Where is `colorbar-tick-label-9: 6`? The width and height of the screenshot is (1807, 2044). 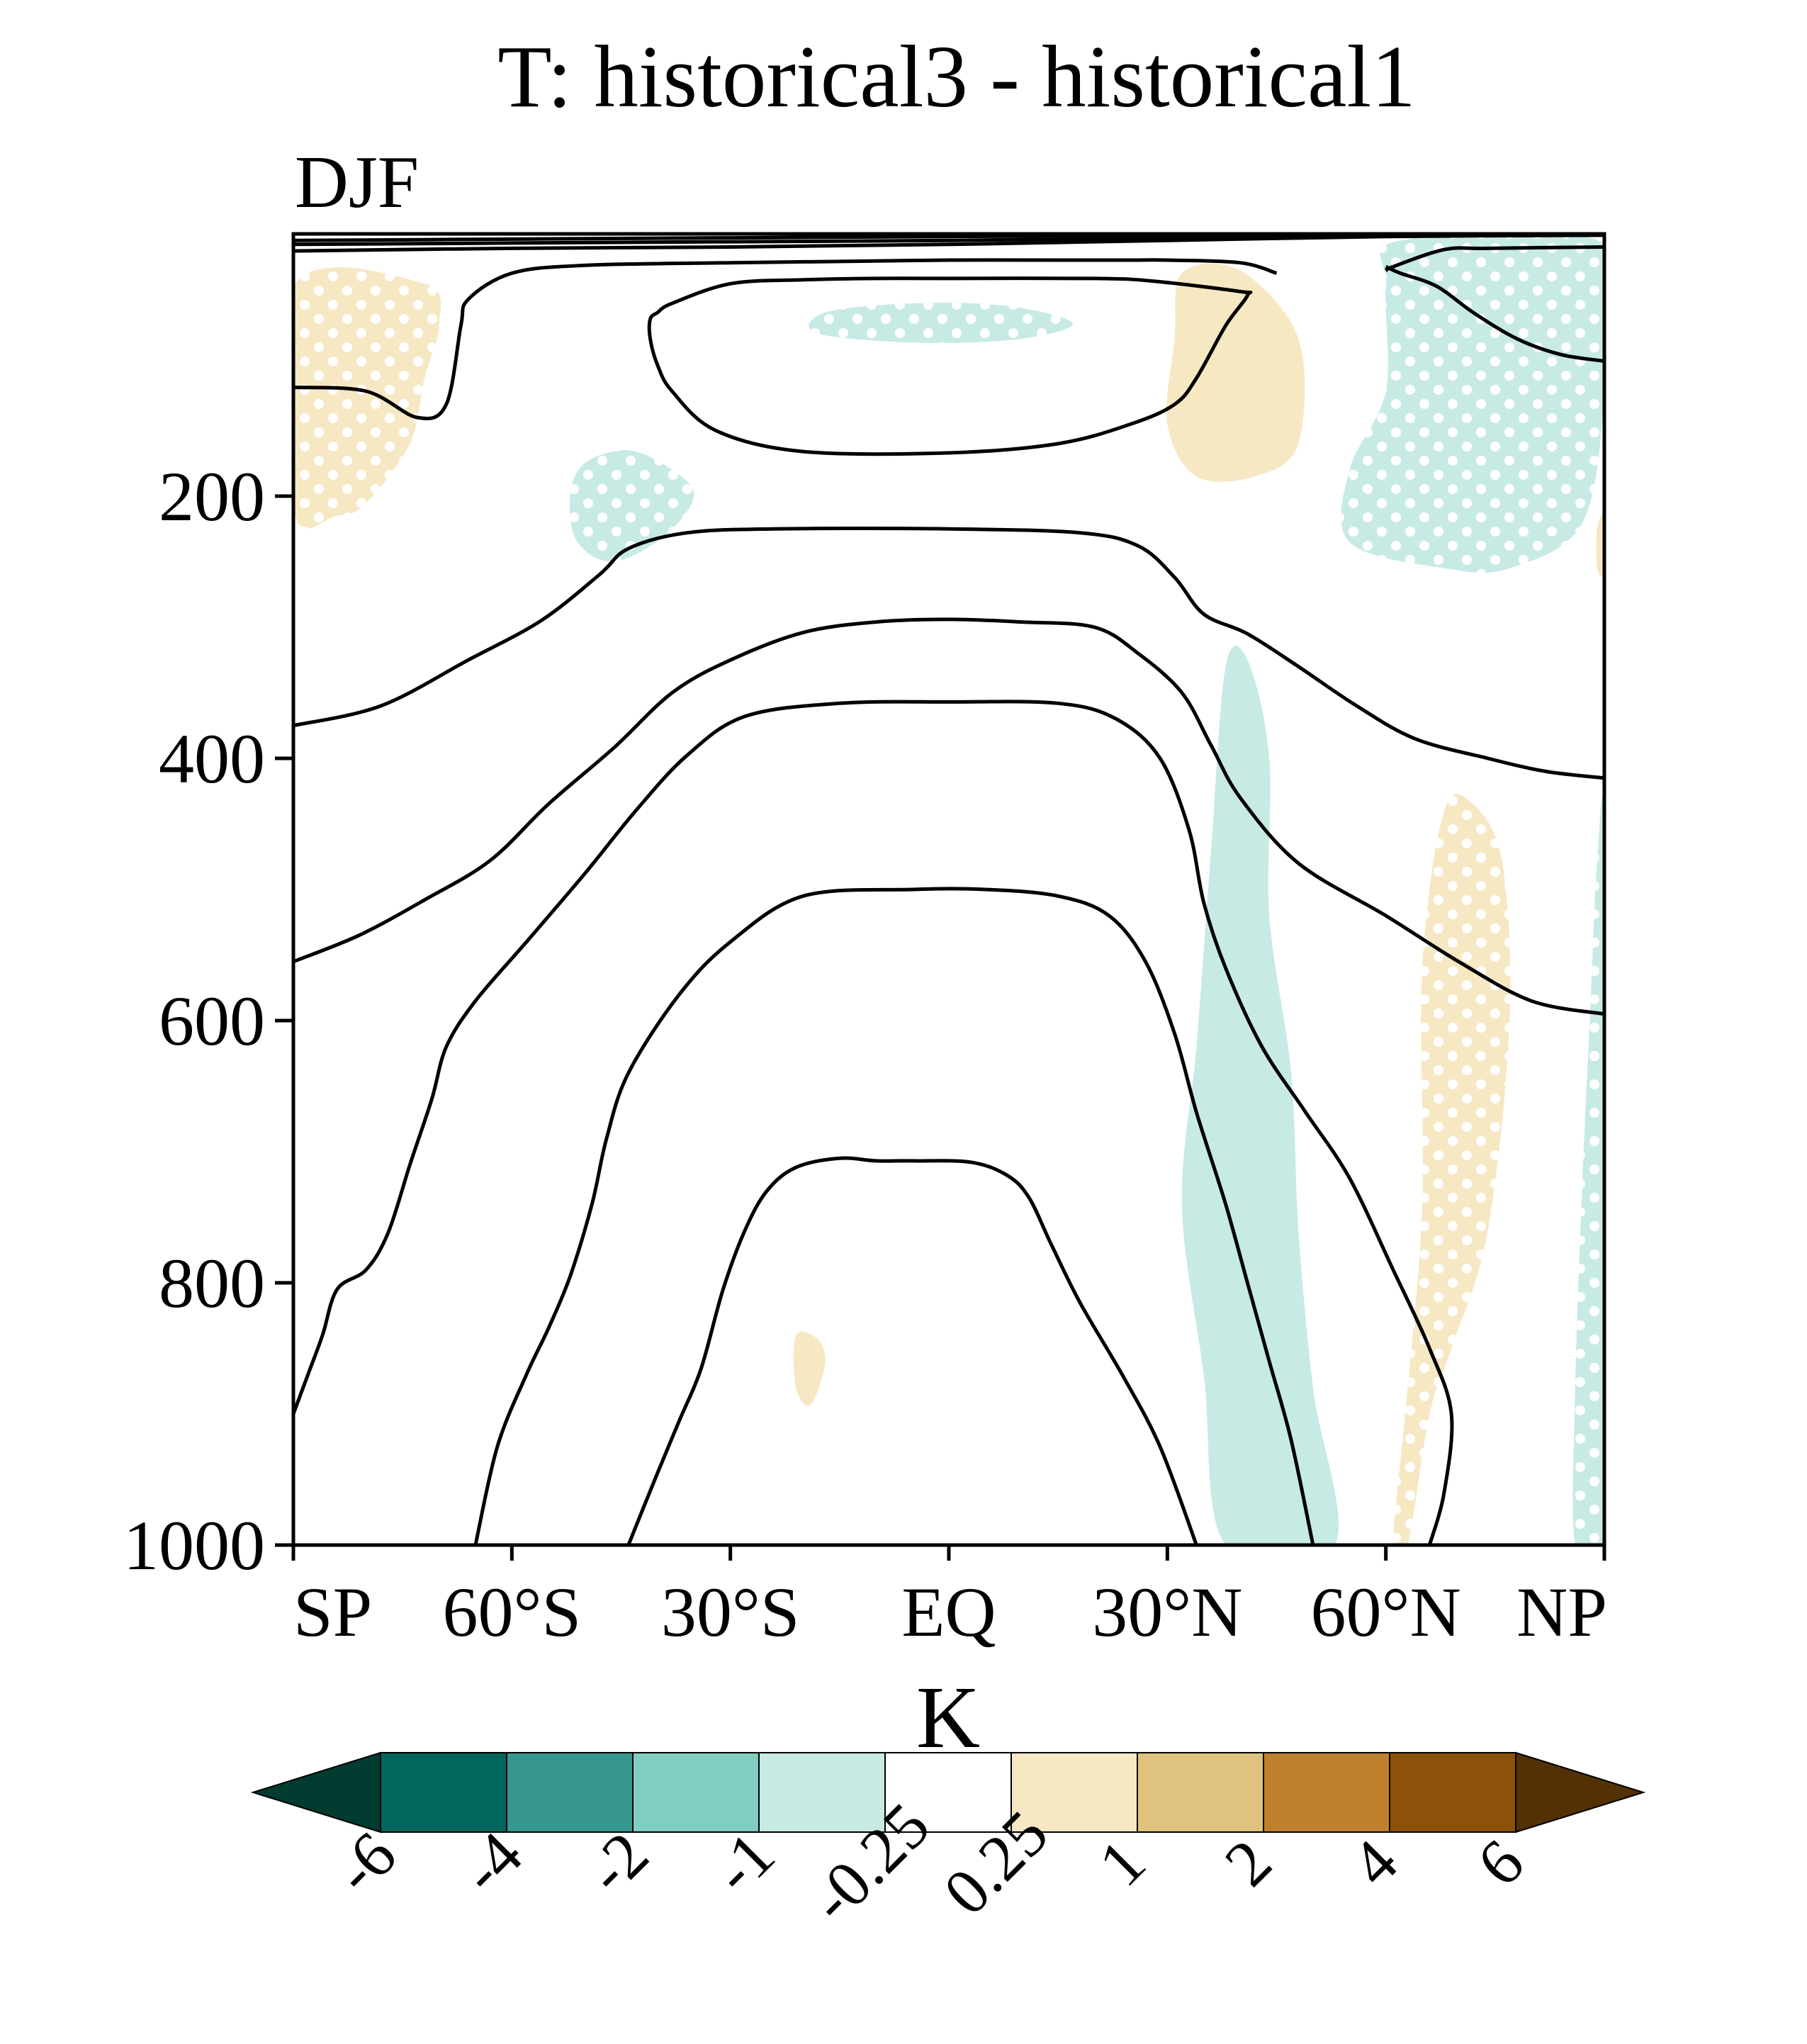 colorbar-tick-label-9: 6 is located at coordinates (1500, 1863).